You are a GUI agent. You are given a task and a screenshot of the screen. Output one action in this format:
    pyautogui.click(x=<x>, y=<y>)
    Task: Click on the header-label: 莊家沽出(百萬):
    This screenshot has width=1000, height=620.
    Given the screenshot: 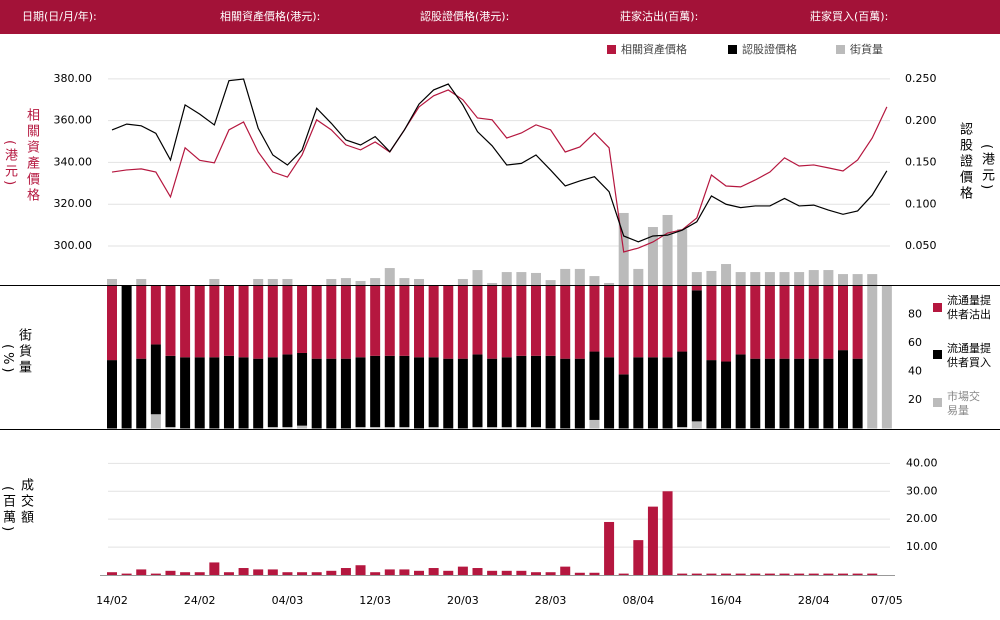 What is the action you would take?
    pyautogui.click(x=659, y=16)
    